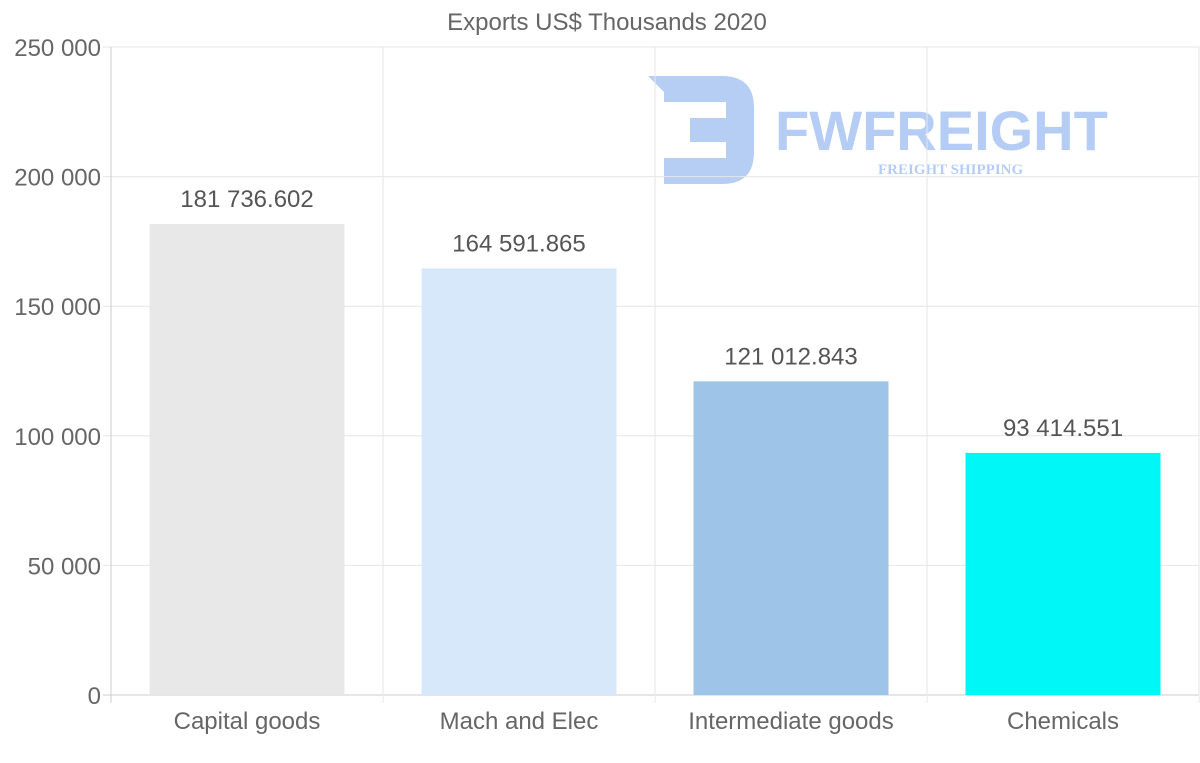  What do you see at coordinates (518, 243) in the screenshot?
I see `bar-value-label: 164 591.865` at bounding box center [518, 243].